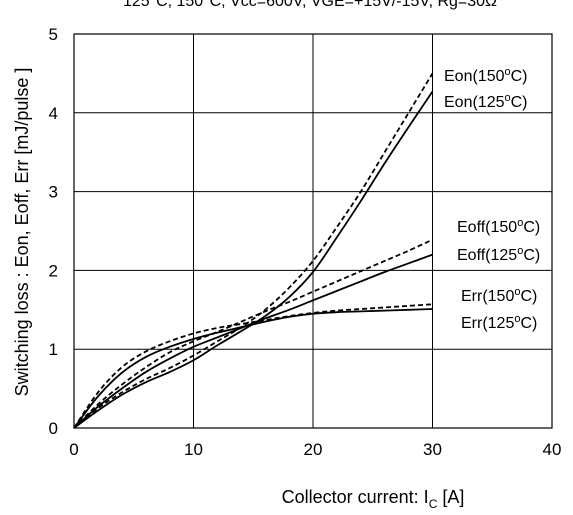 This screenshot has width=573, height=515. Describe the element at coordinates (486, 75) in the screenshot. I see `series-label: Eon(150oC)` at that location.